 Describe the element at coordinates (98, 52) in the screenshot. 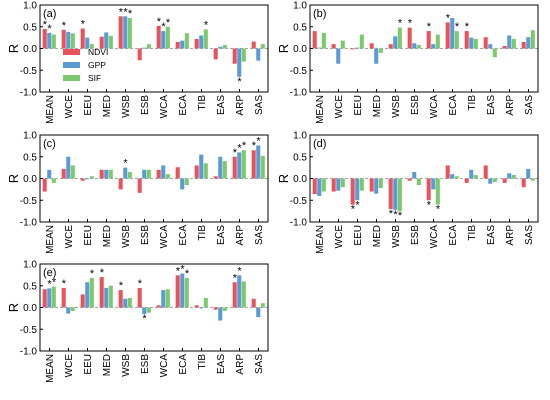

I see `legend-label: NDVI` at that location.